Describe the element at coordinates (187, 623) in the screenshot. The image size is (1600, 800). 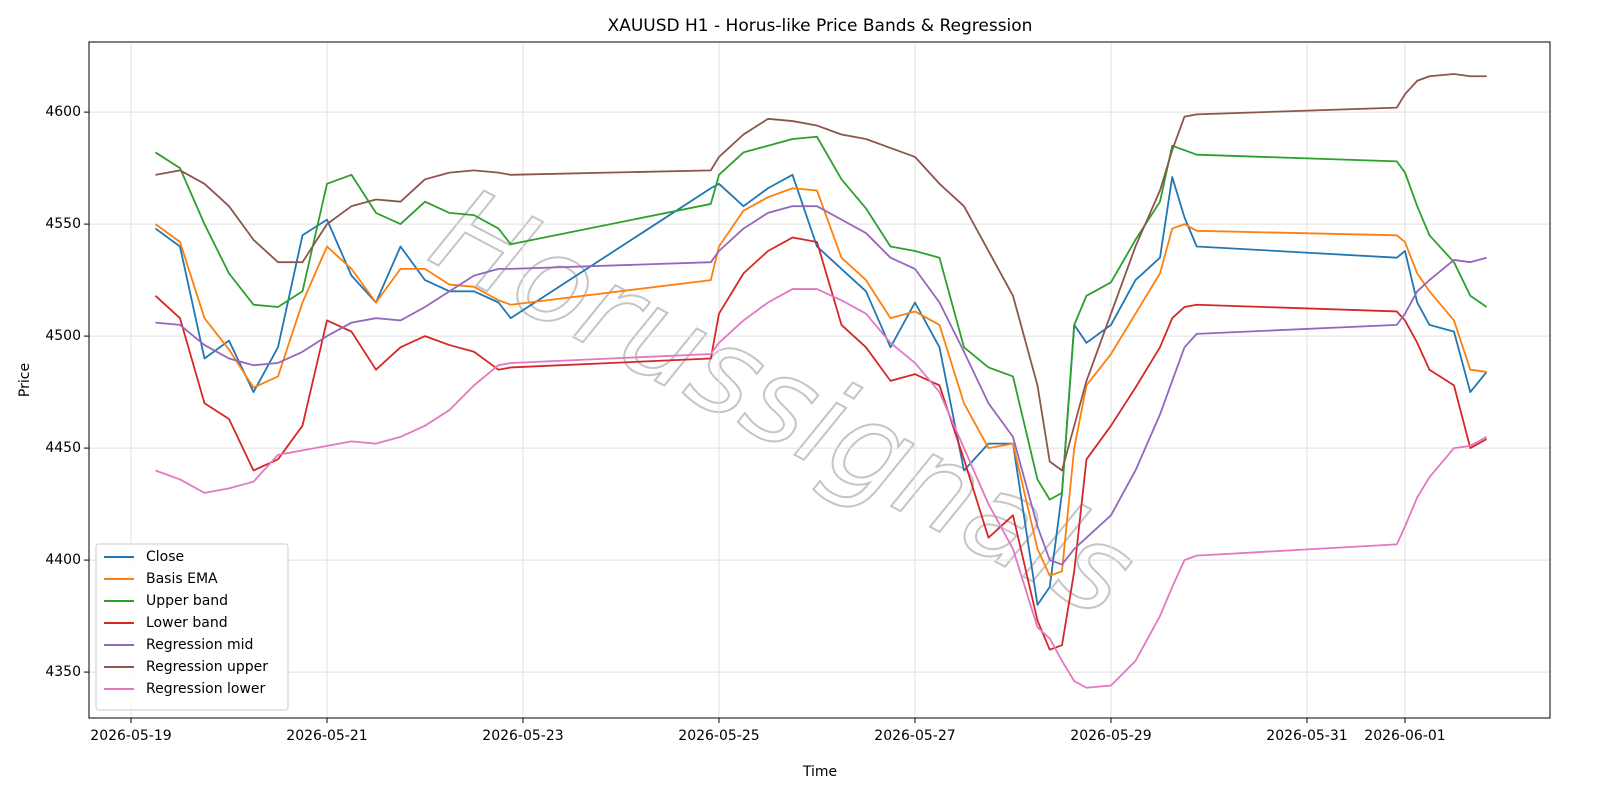
I see `legend-label: Lower band` at that location.